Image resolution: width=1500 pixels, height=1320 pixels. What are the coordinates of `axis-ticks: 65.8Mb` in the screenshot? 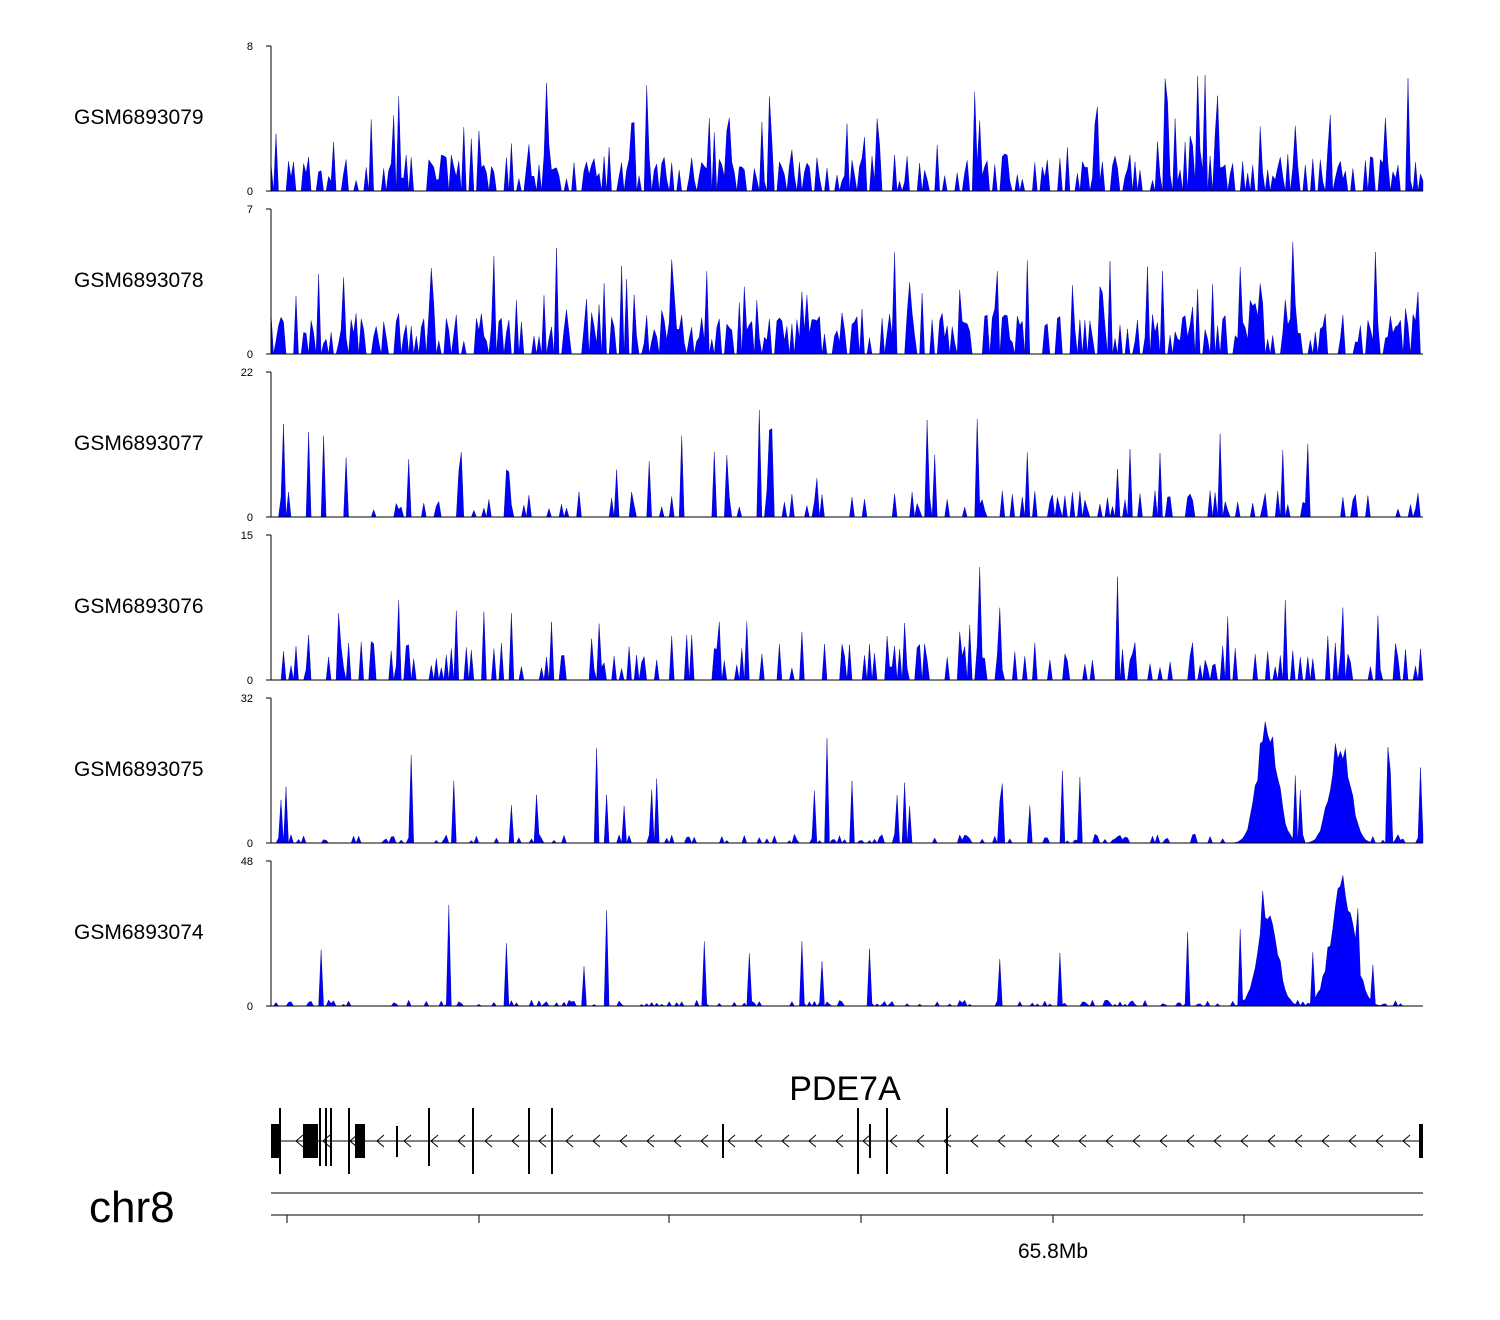 It's located at (765, 1239).